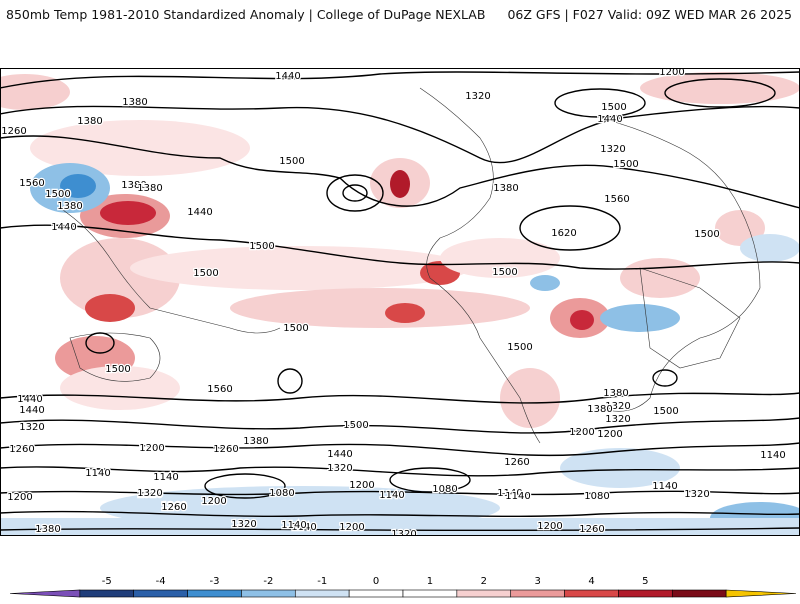 This screenshot has height=604, width=800. I want to click on colorbar-tick-label: 0, so click(376, 581).